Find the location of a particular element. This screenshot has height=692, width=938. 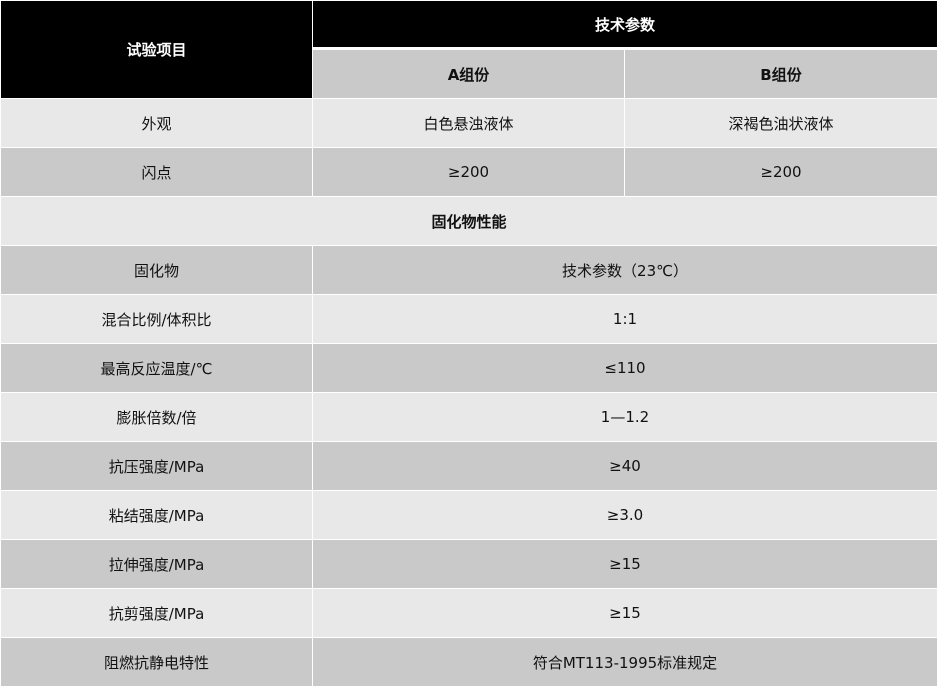

table-row: 闪点 ≥200 ≥200 is located at coordinates (469, 172).